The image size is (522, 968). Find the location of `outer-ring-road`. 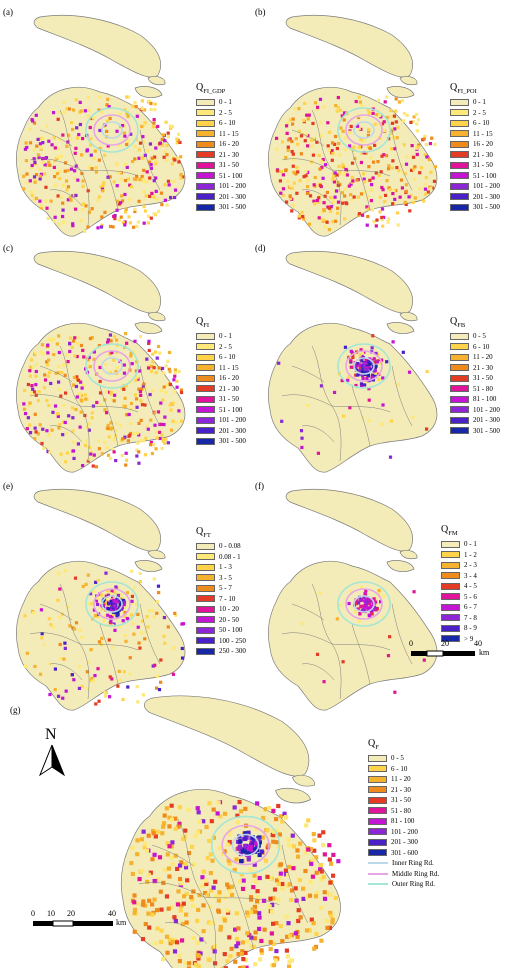

outer-ring-road is located at coordinates (364, 366).